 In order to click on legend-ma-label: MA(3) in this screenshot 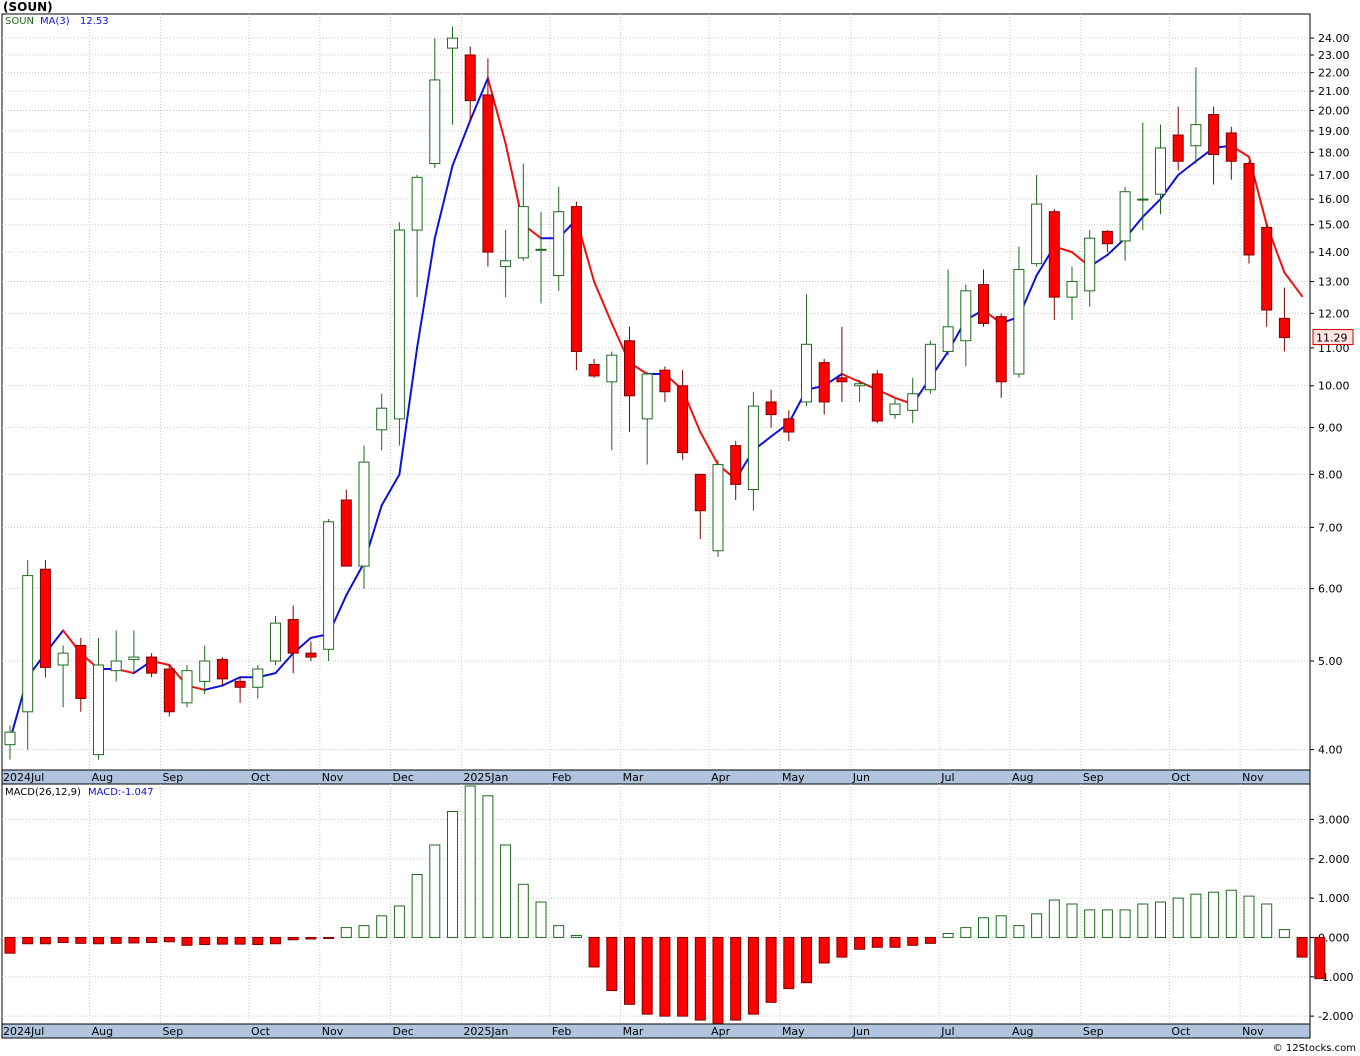, I will do `click(55, 21)`.